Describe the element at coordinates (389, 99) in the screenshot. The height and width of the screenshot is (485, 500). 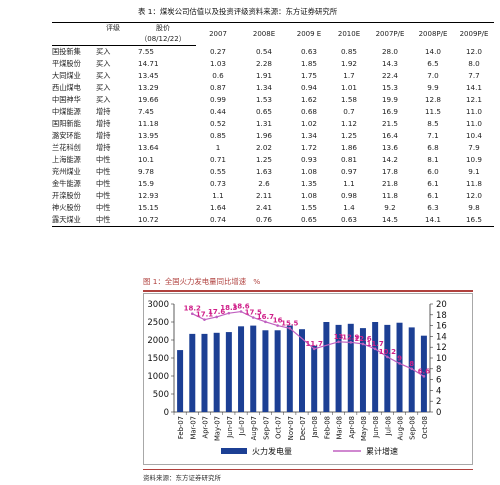
I see `table-cell: 19.9` at that location.